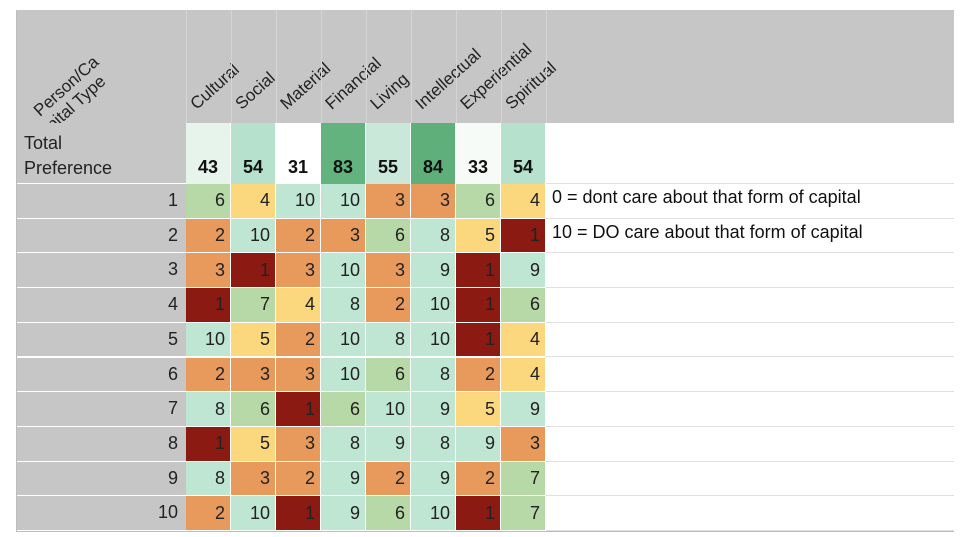 The width and height of the screenshot is (972, 537). I want to click on legend-note-ten: 10 = DO care about that form of capital, so click(707, 232).